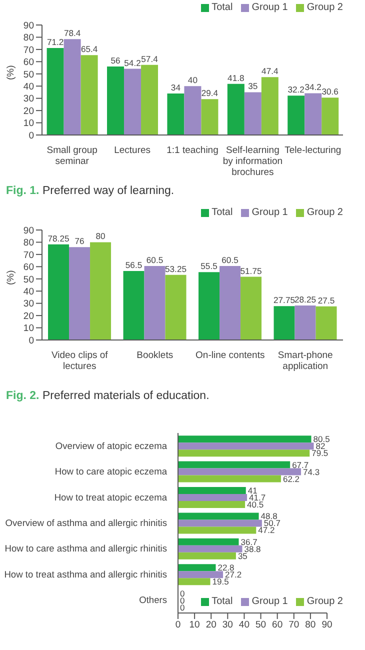 This screenshot has width=365, height=650. I want to click on y-tick-label: How to care asthma and allergic rhinitis, so click(86, 549).